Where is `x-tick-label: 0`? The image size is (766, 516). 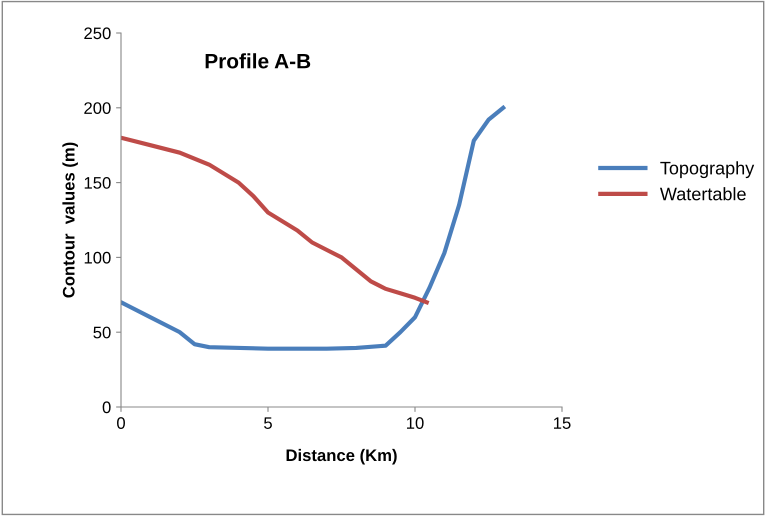
x-tick-label: 0 is located at coordinates (121, 423).